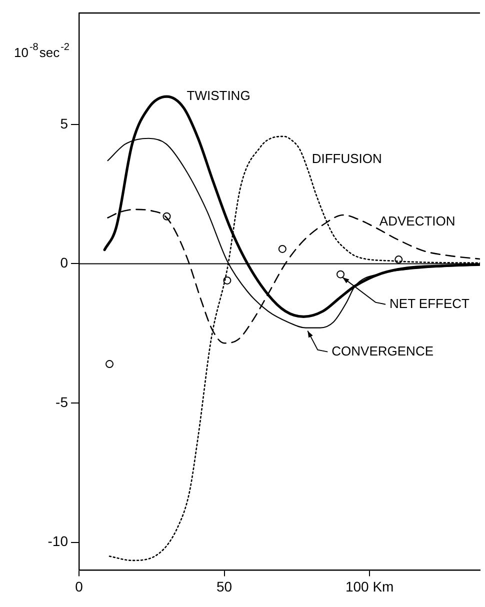 Image resolution: width=485 pixels, height=607 pixels. What do you see at coordinates (224, 586) in the screenshot?
I see `x-tick-label: 50` at bounding box center [224, 586].